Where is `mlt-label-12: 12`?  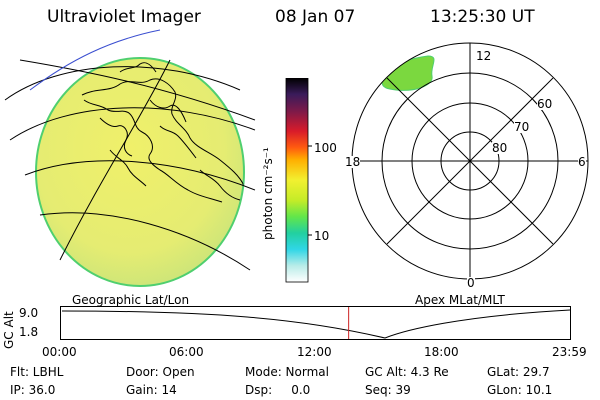 mlt-label-12: 12 is located at coordinates (484, 56).